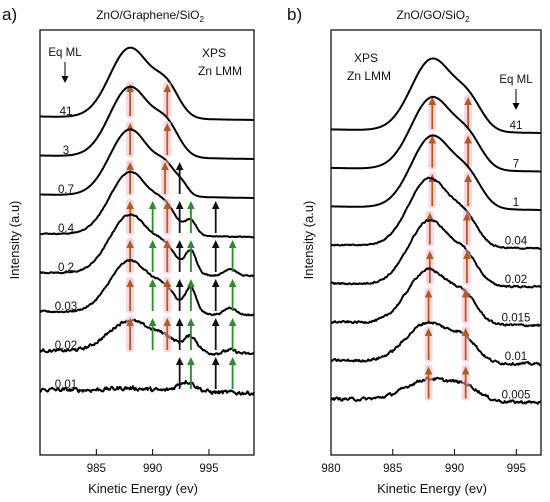 This screenshot has width=550, height=502. Describe the element at coordinates (65, 72) in the screenshot. I see `panel-a-legend-arrow` at that location.